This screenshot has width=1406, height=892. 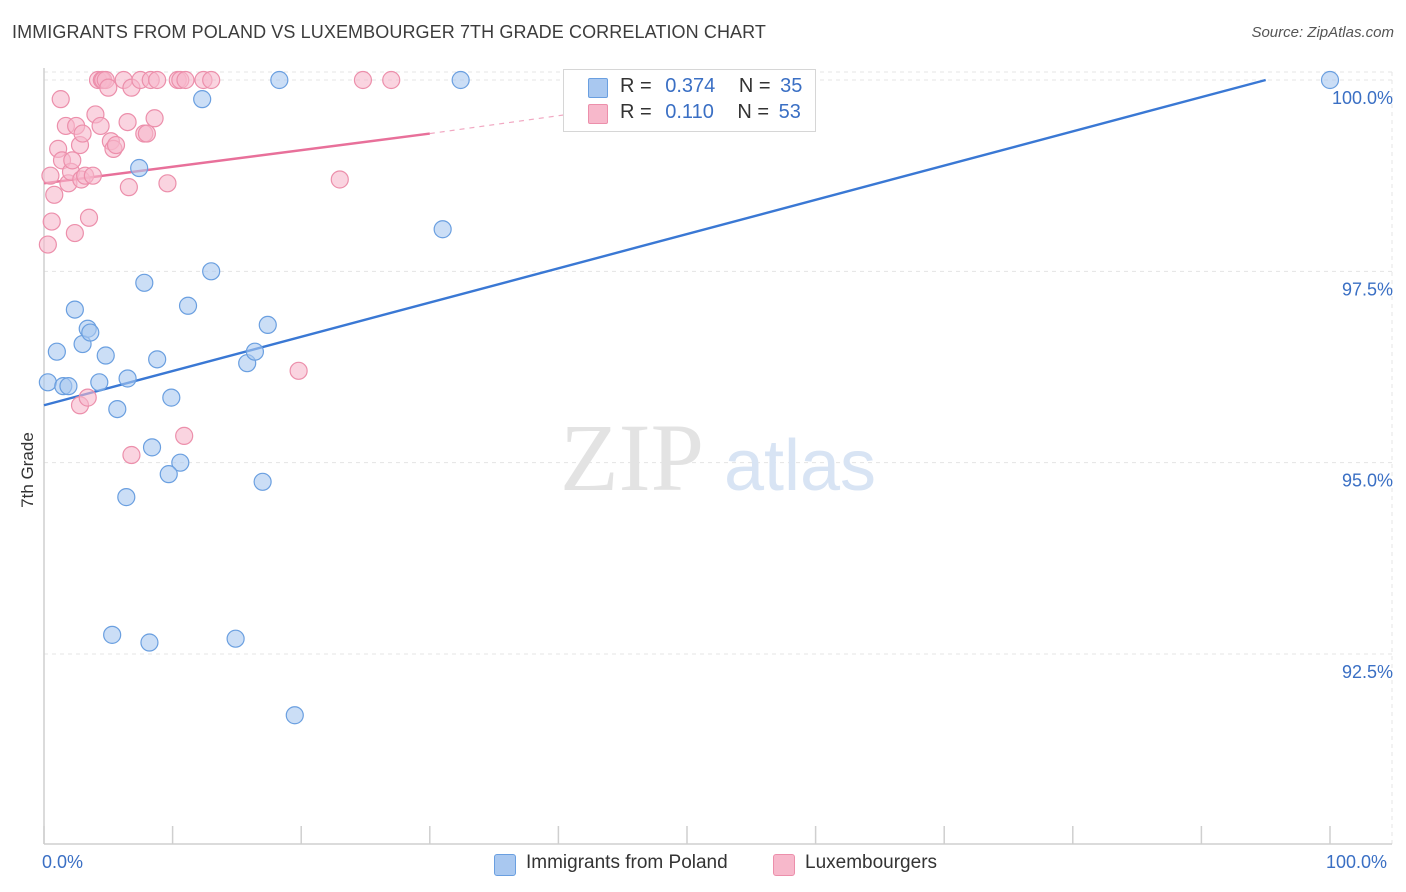 I want to click on trend-line-luxembourg, so click(x=236, y=158).